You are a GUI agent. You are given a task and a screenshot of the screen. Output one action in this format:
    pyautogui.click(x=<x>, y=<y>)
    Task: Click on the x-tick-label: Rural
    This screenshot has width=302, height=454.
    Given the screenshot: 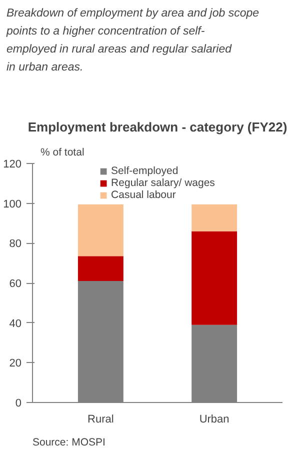 What is the action you would take?
    pyautogui.click(x=101, y=420)
    